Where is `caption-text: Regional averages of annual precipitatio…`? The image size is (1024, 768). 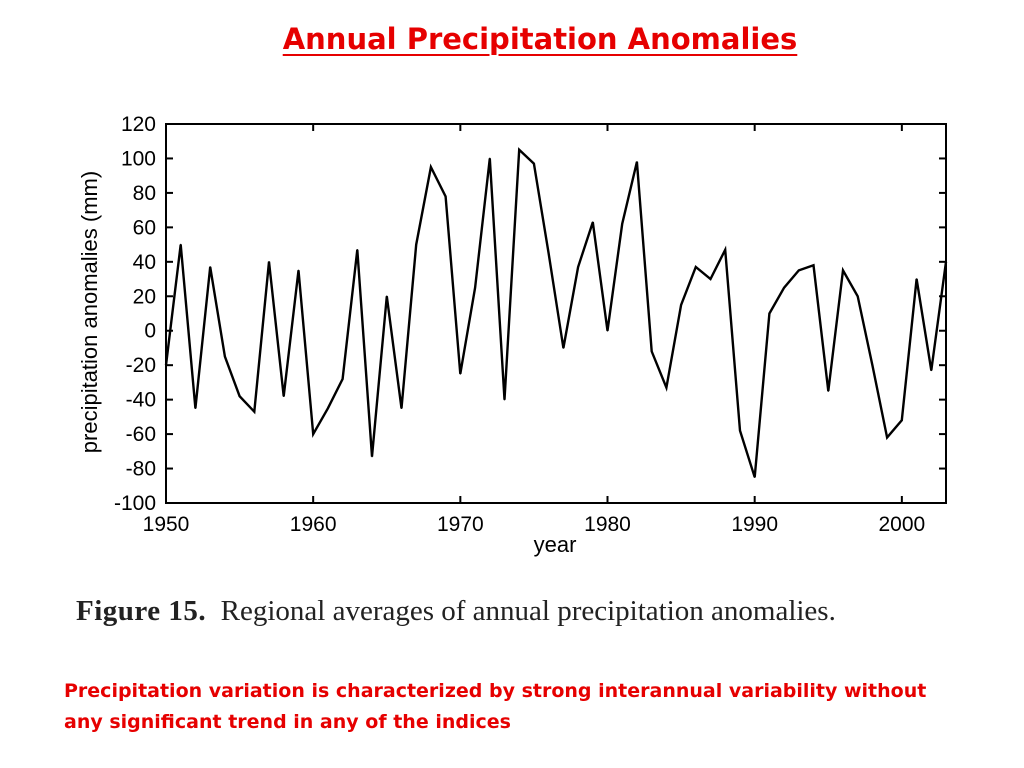
caption-text: Regional averages of annual precipitatio… is located at coordinates (528, 611).